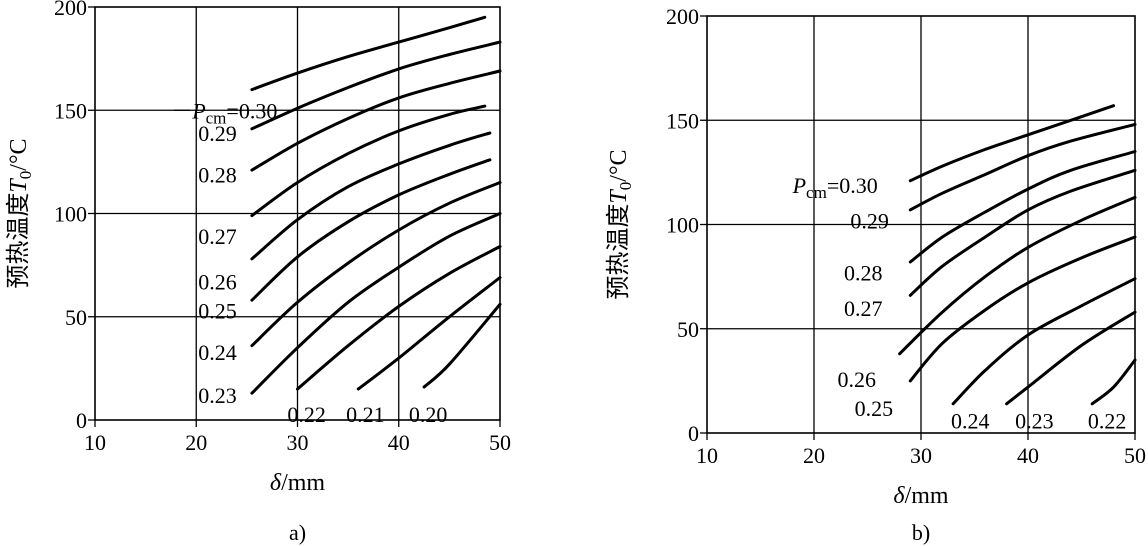  What do you see at coordinates (688, 329) in the screenshot?
I see `panel-b-ytick-label: 50` at bounding box center [688, 329].